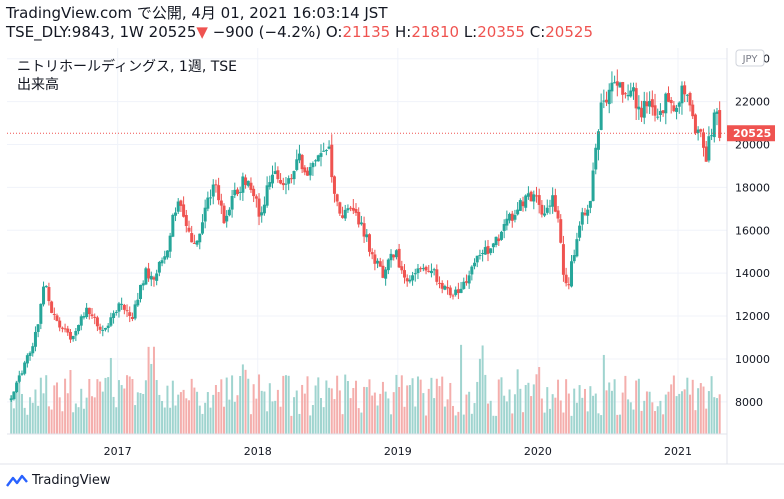  Describe the element at coordinates (267, 32) in the screenshot. I see `price-change: −900 (−4.2%)` at that location.